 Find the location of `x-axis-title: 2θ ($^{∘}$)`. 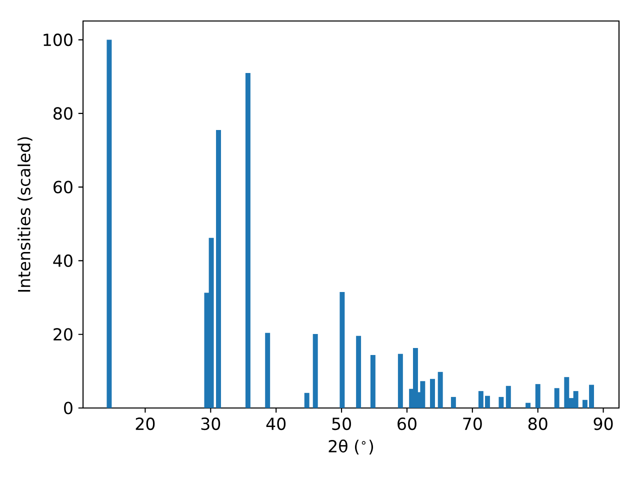

x-axis-title: 2θ ($^{∘}$) is located at coordinates (351, 447).